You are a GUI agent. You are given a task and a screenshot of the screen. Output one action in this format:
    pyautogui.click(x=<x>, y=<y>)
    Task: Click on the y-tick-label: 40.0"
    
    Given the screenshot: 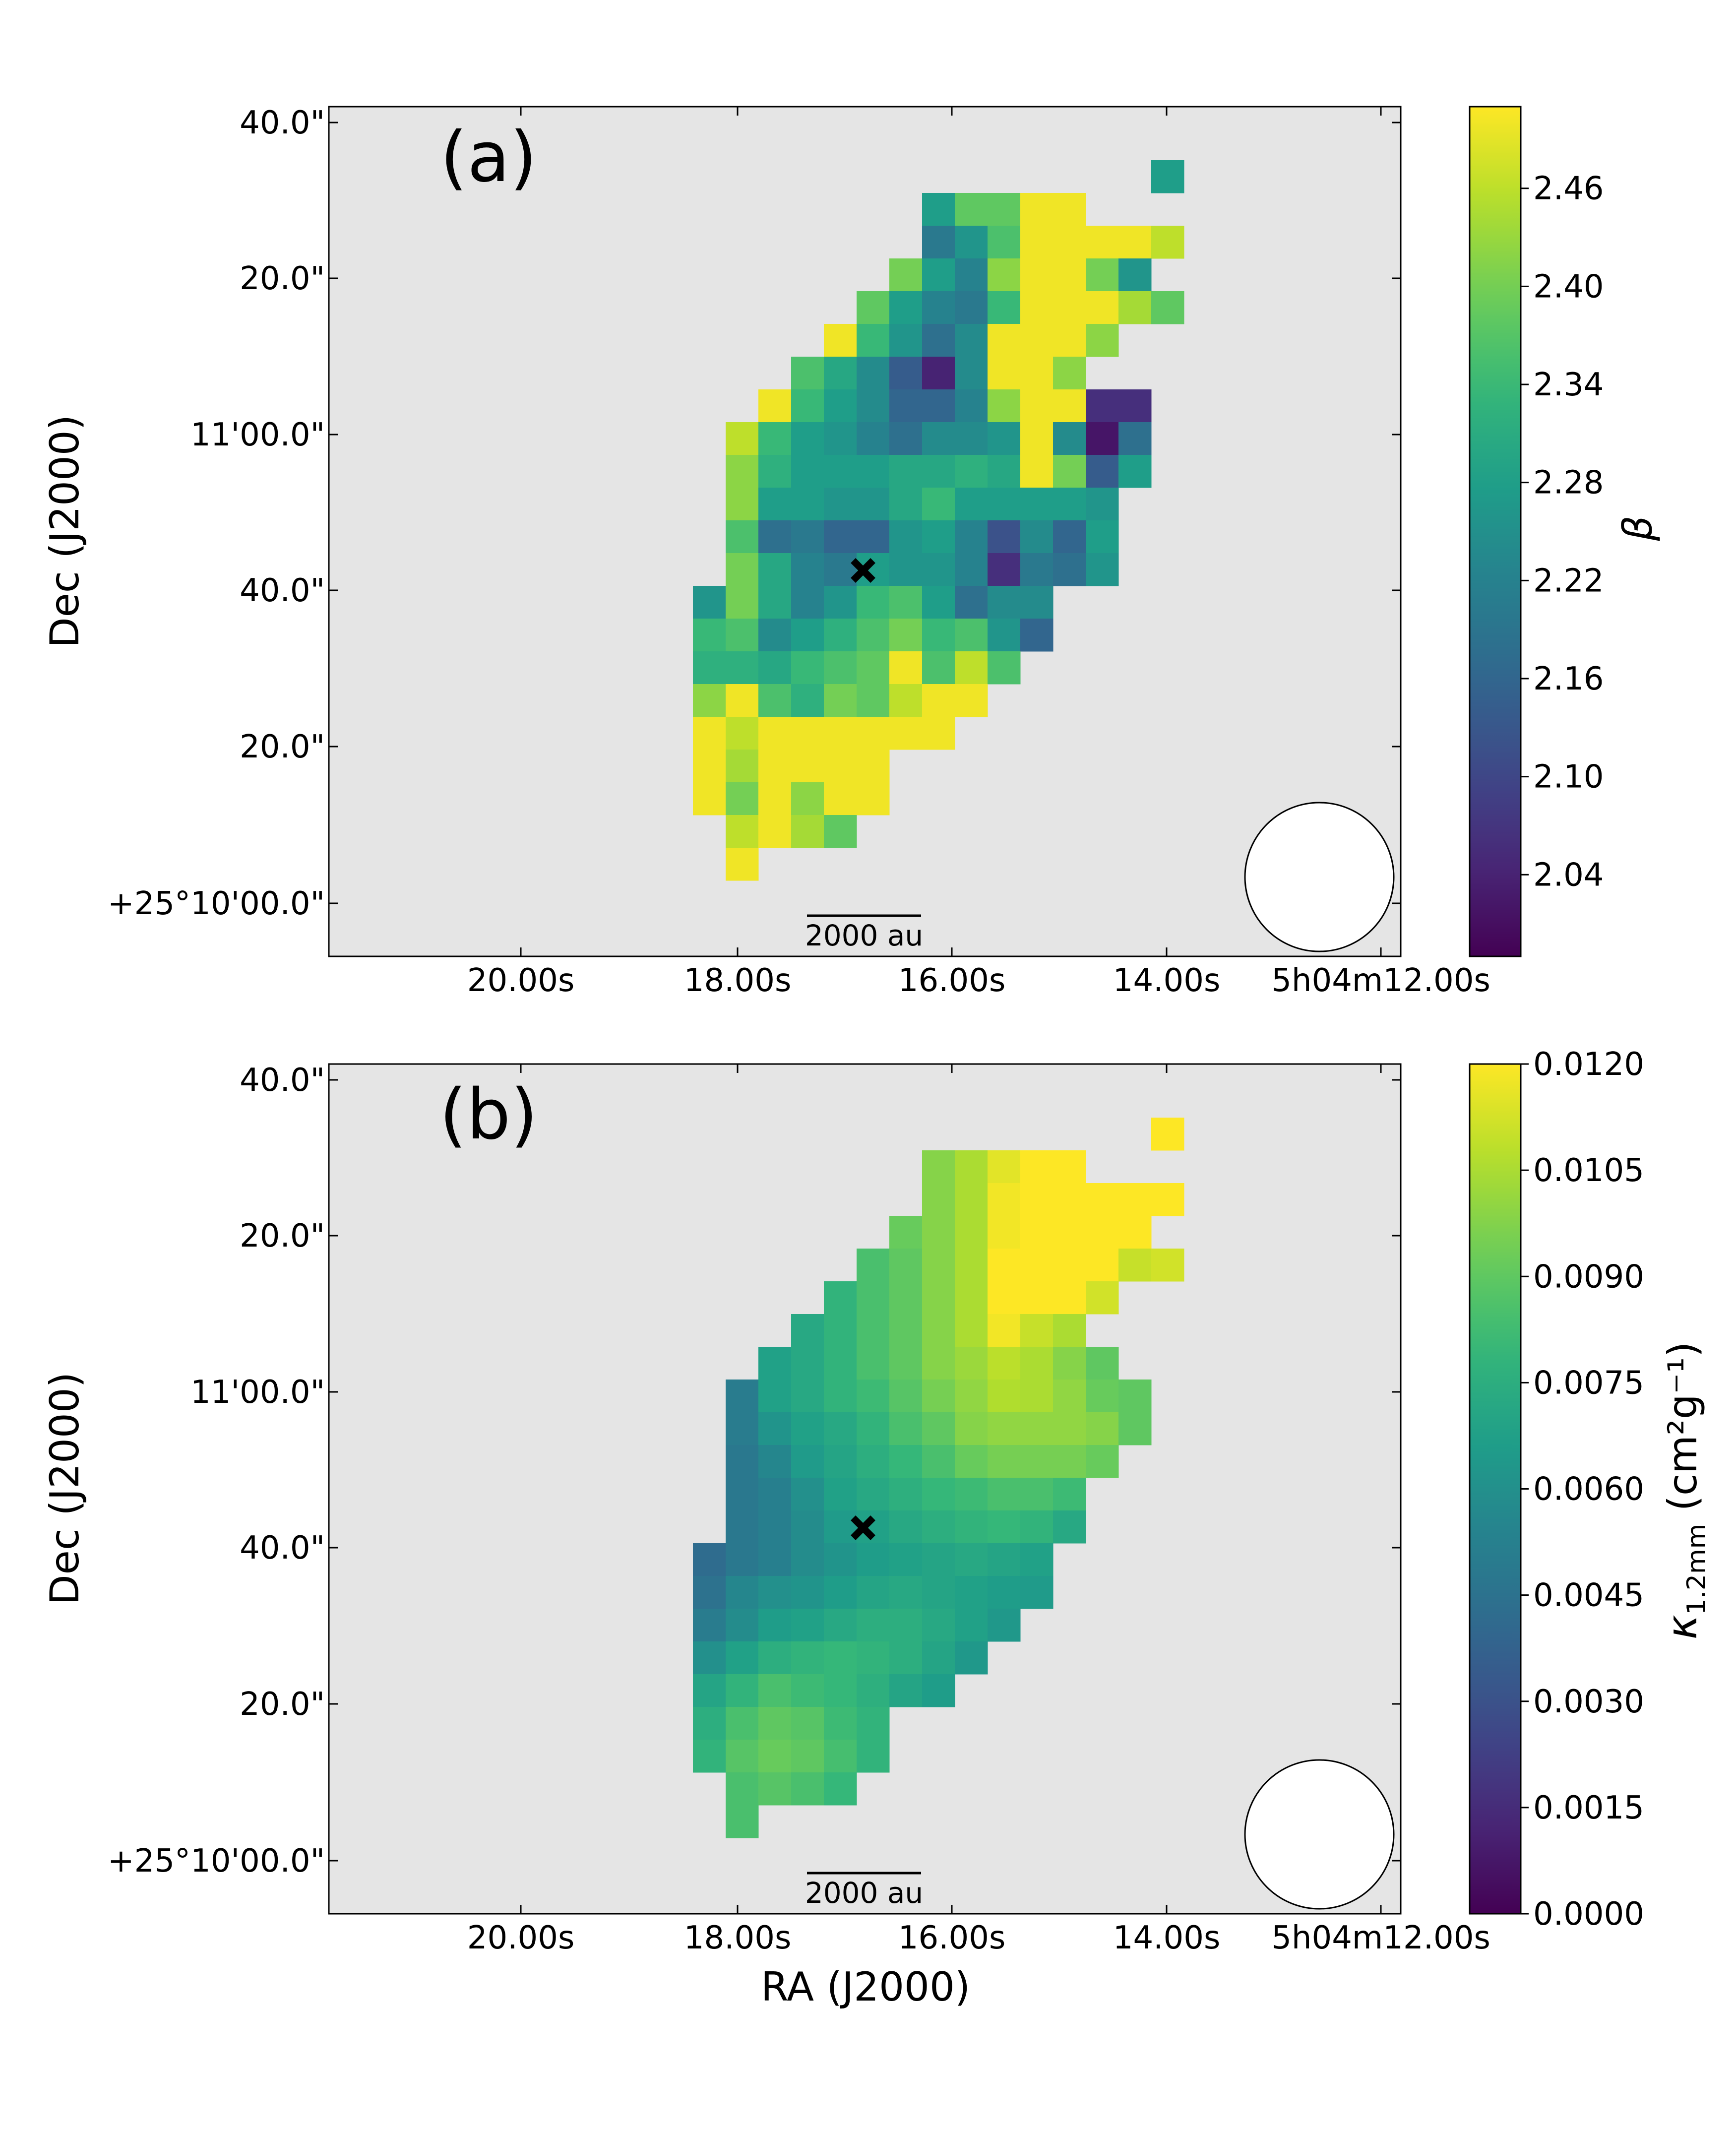 What is the action you would take?
    pyautogui.click(x=282, y=590)
    